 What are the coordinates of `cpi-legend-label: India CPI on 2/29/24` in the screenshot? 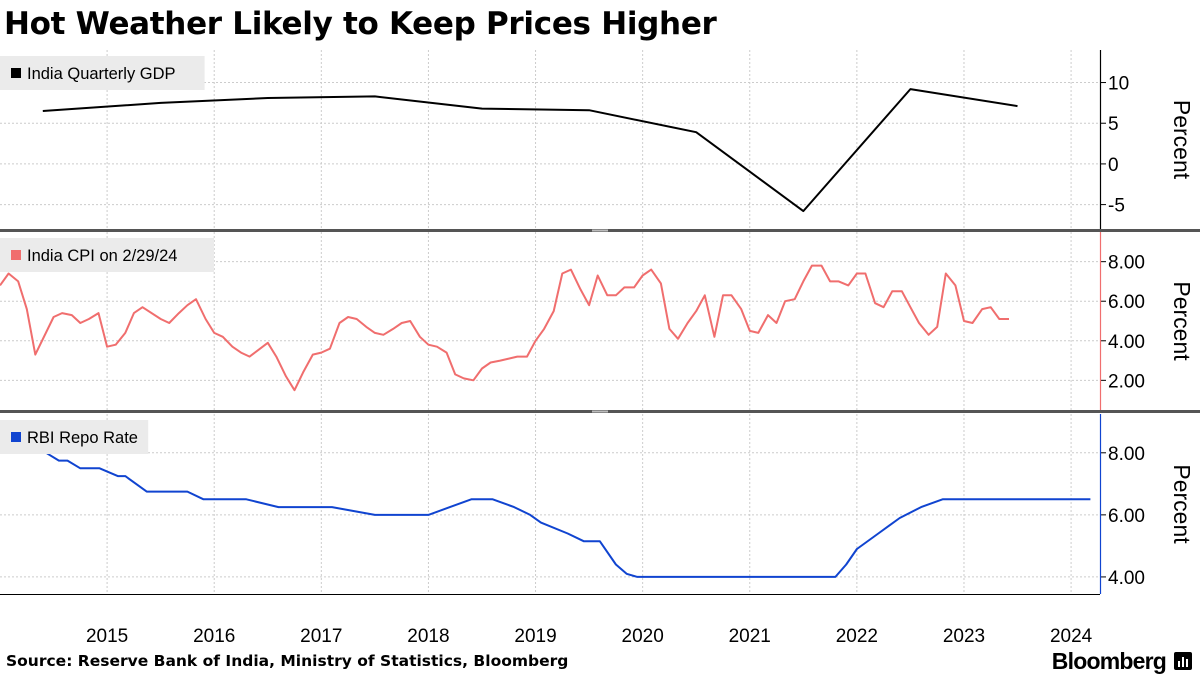 It's located at (102, 256).